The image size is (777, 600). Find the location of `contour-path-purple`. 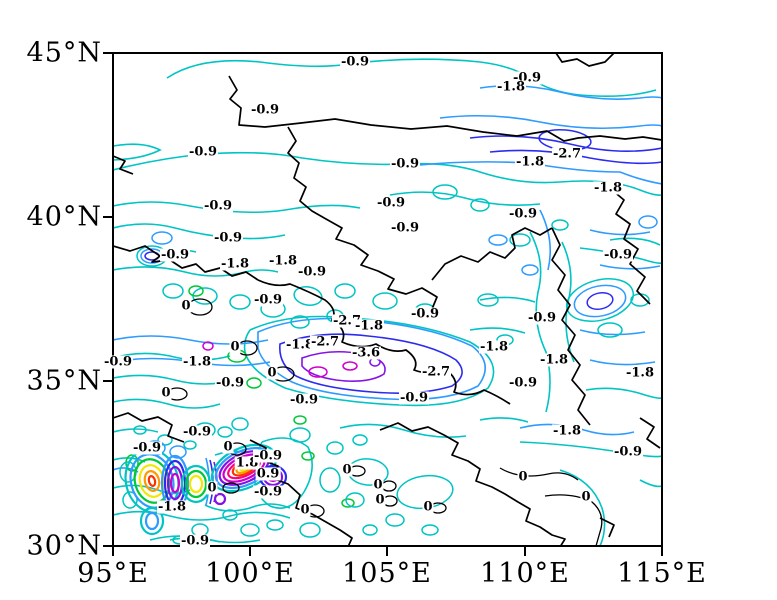

contour-path-purple is located at coordinates (343, 366).